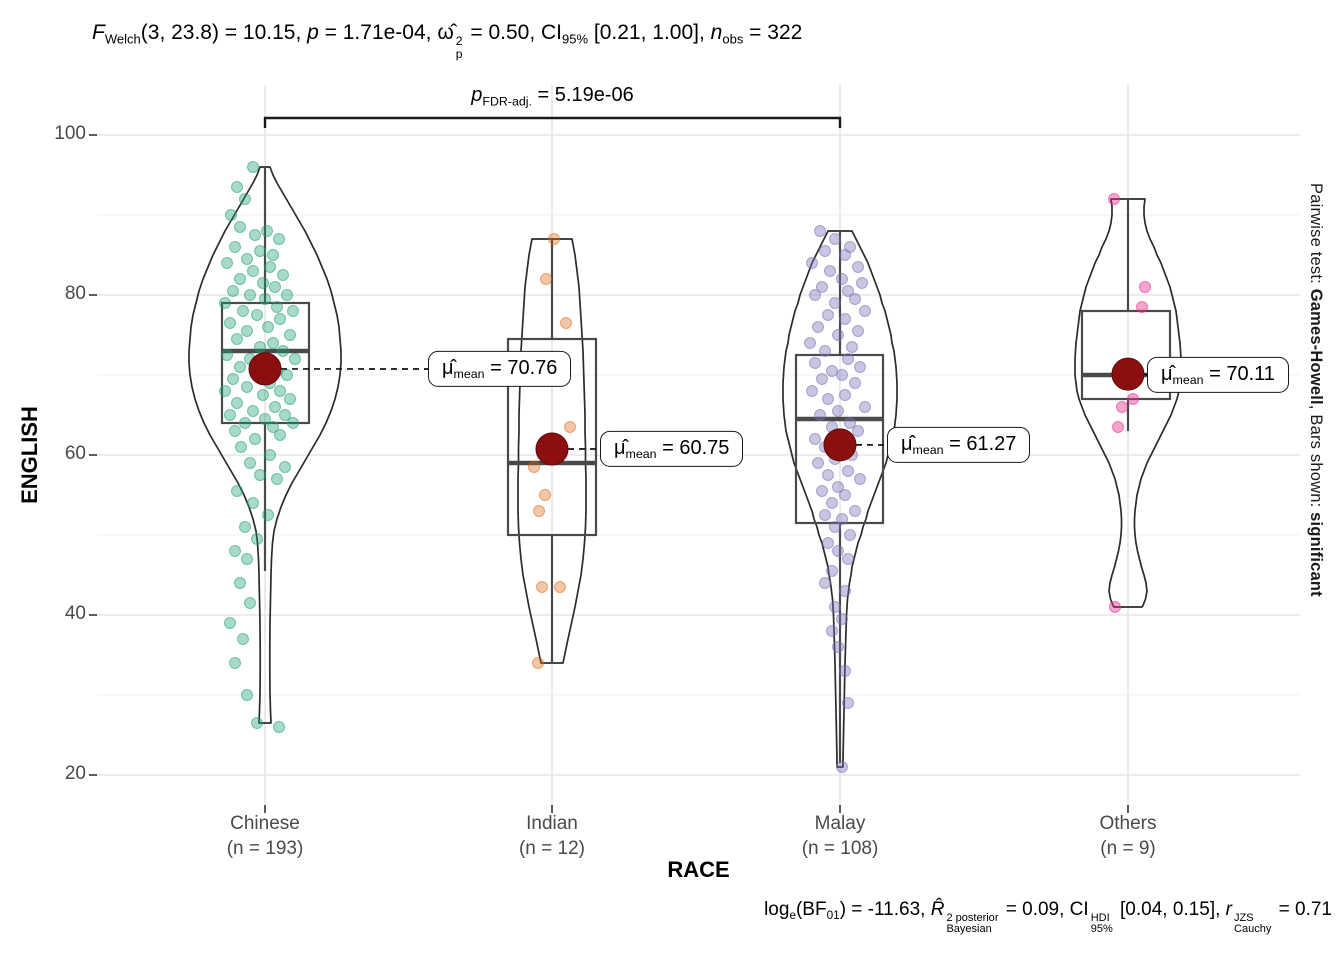  Describe the element at coordinates (75, 613) in the screenshot. I see `y-tick-label-40: 40` at that location.